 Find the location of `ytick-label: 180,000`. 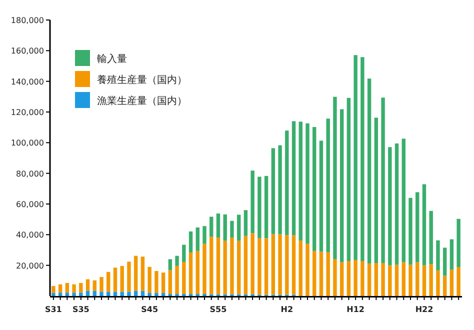

ytick-label: 180,000 is located at coordinates (27, 20).